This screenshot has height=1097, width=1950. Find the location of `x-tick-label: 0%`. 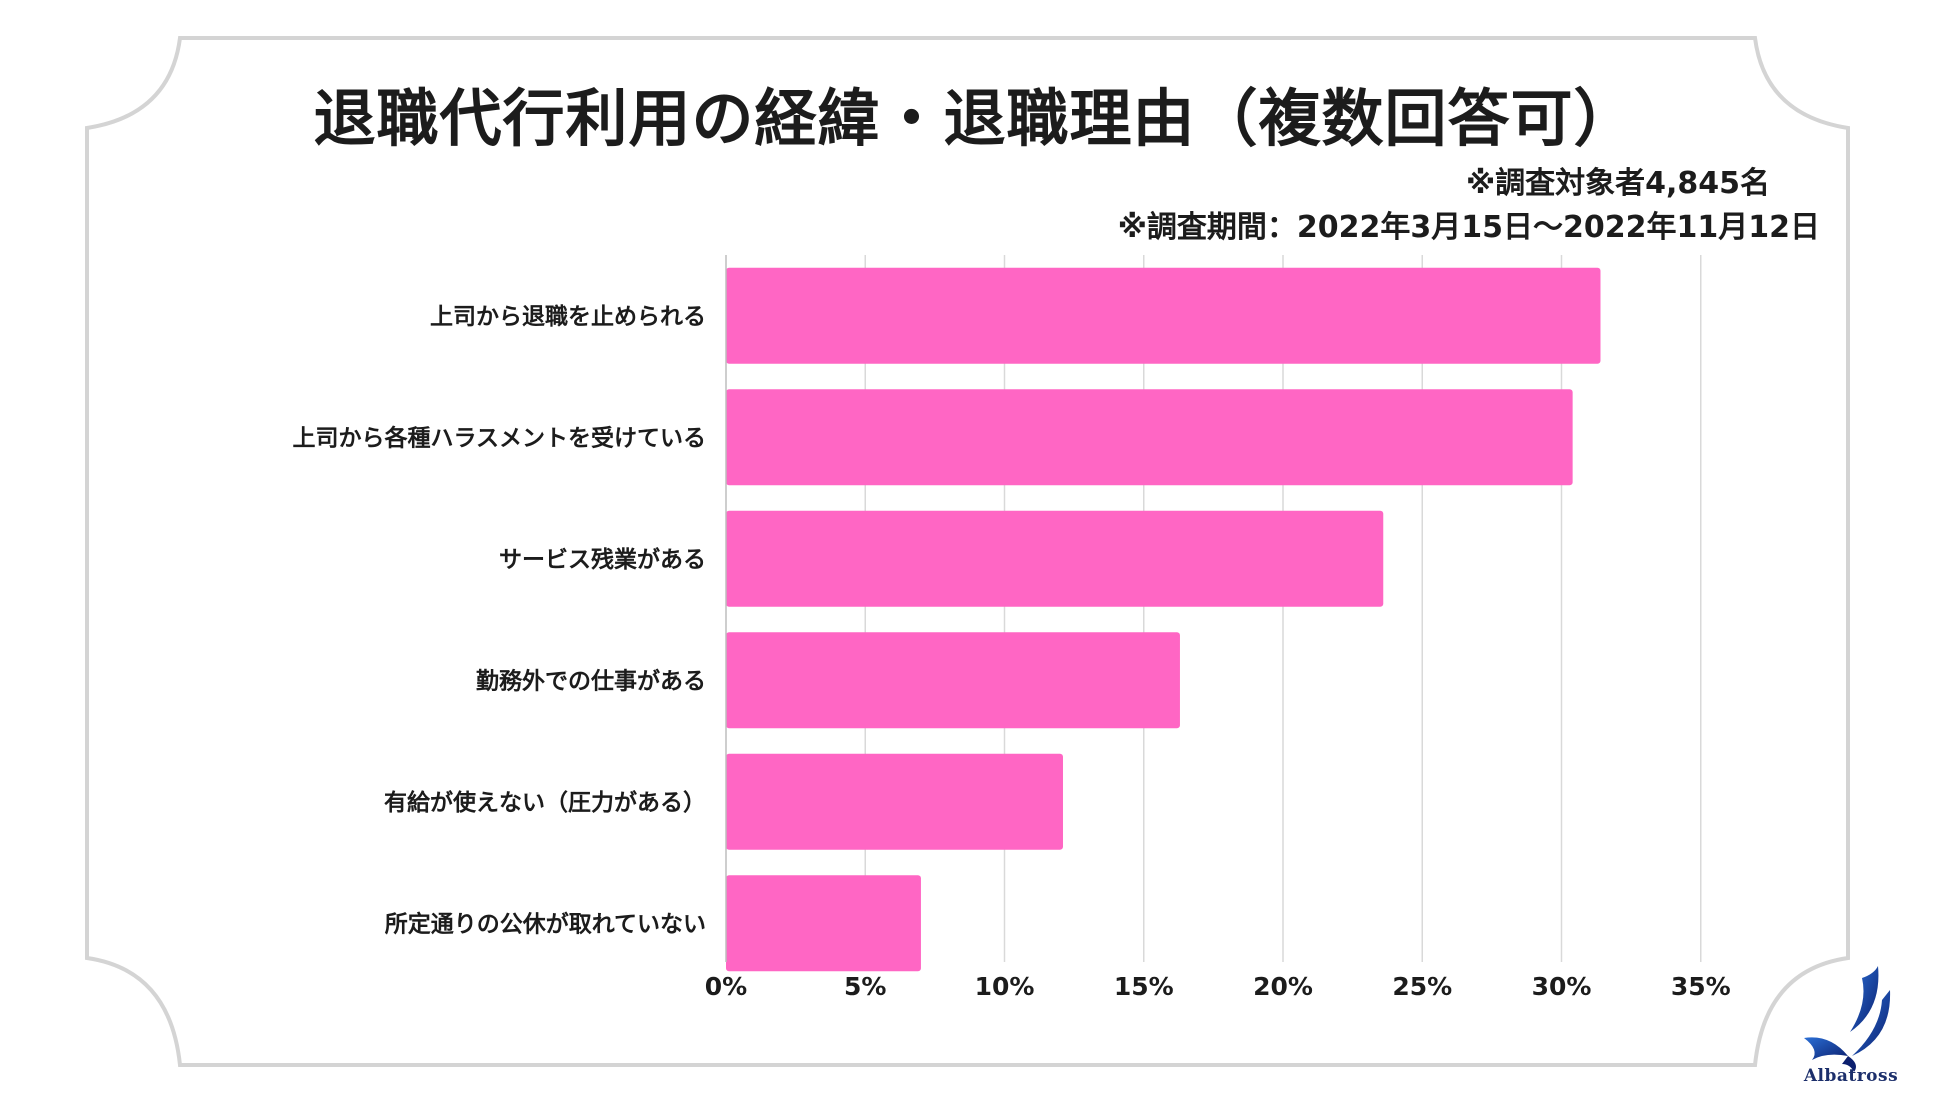

x-tick-label: 0% is located at coordinates (726, 986).